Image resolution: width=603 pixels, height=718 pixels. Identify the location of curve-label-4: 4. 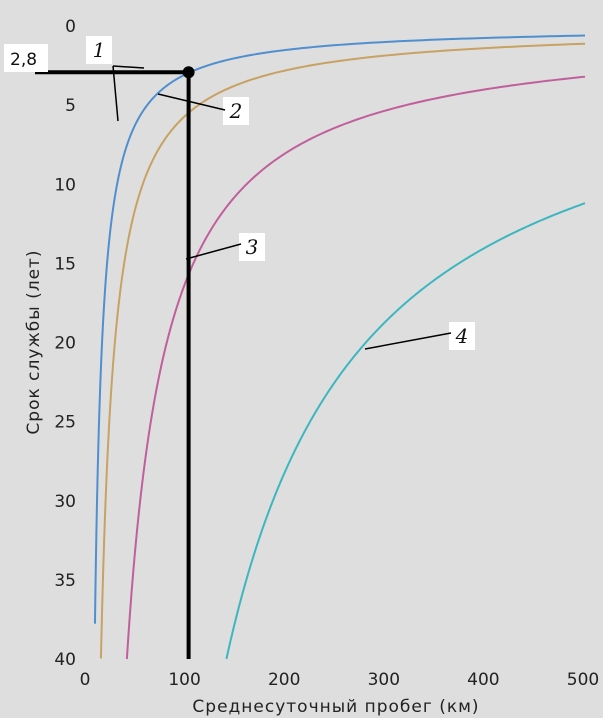
(462, 336).